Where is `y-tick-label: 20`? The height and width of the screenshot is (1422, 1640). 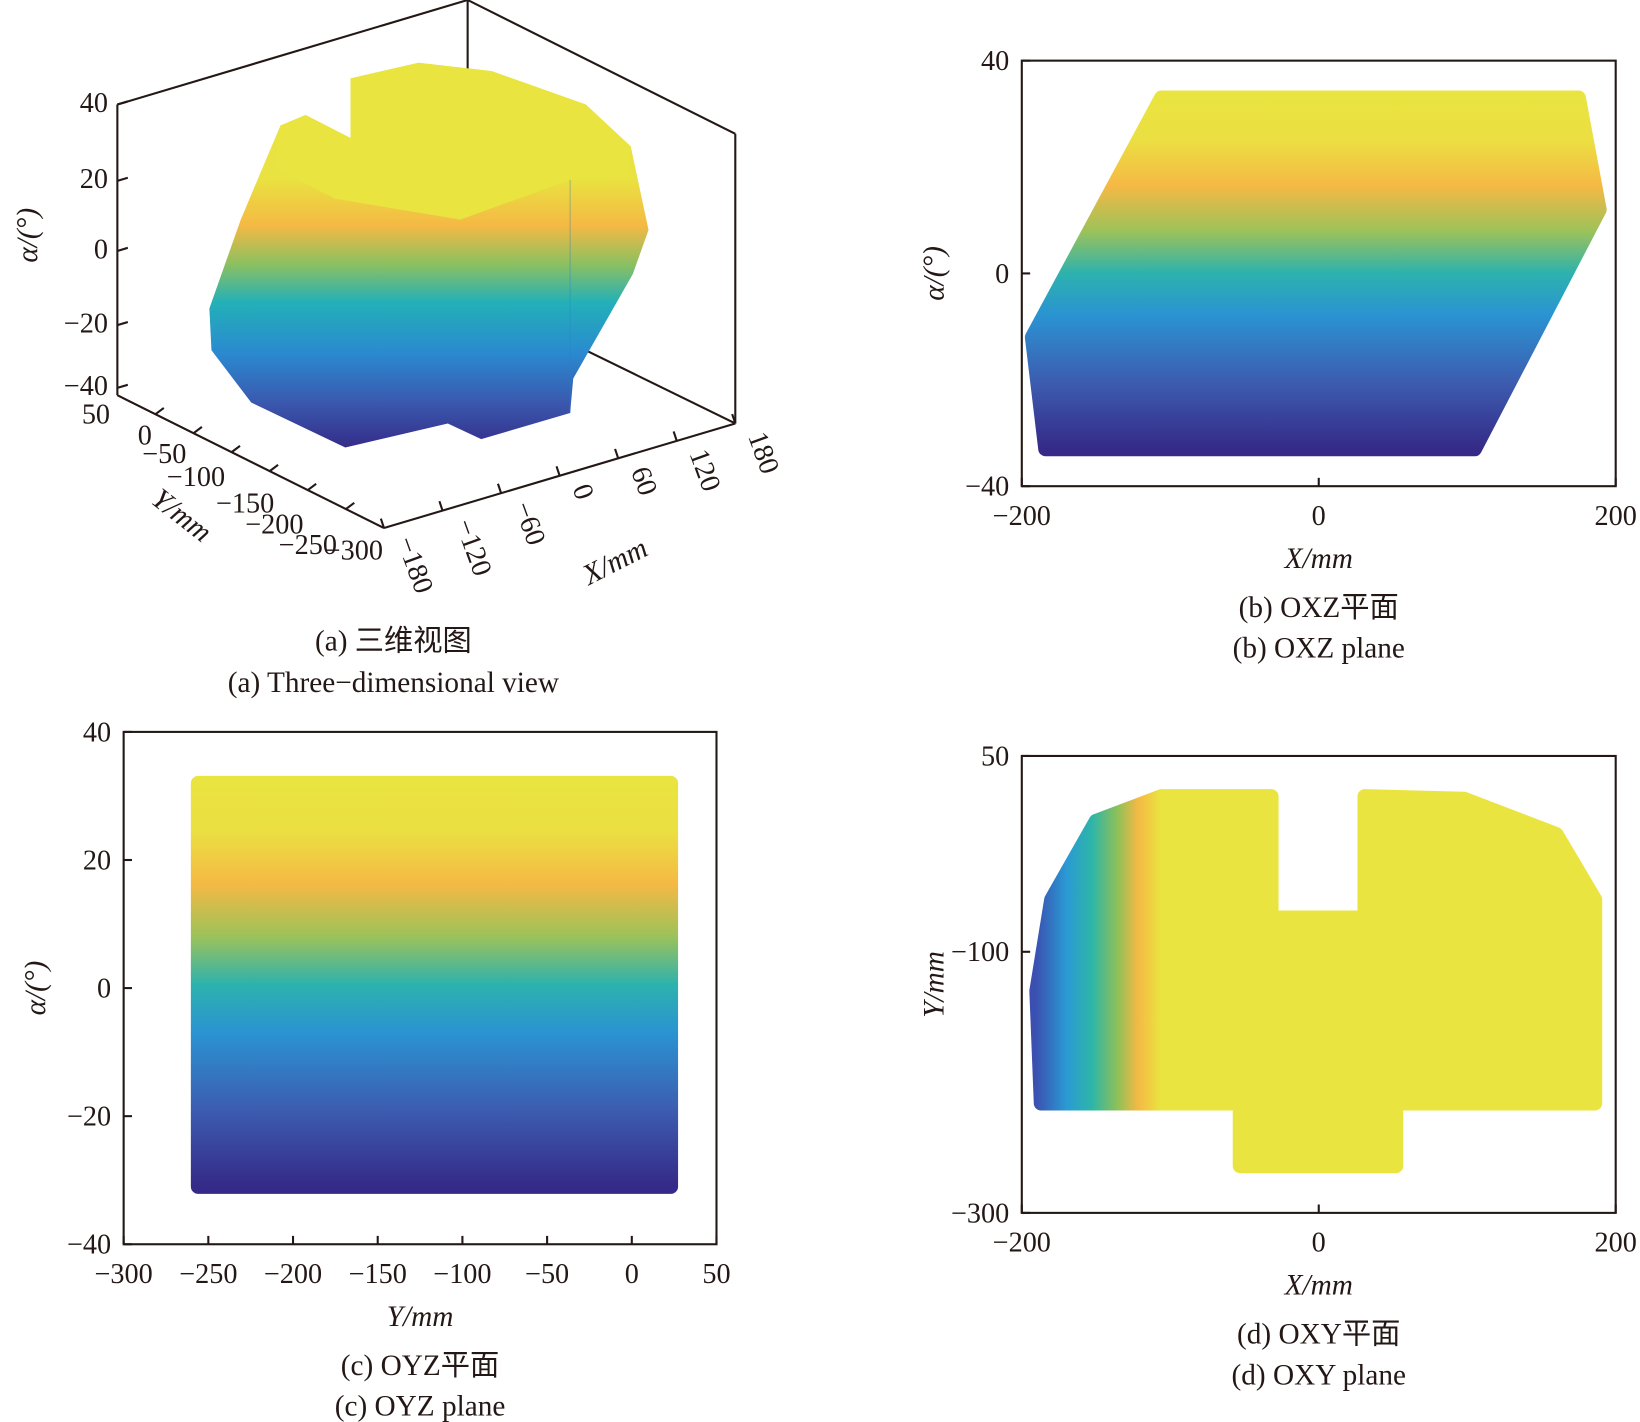 y-tick-label: 20 is located at coordinates (97, 860).